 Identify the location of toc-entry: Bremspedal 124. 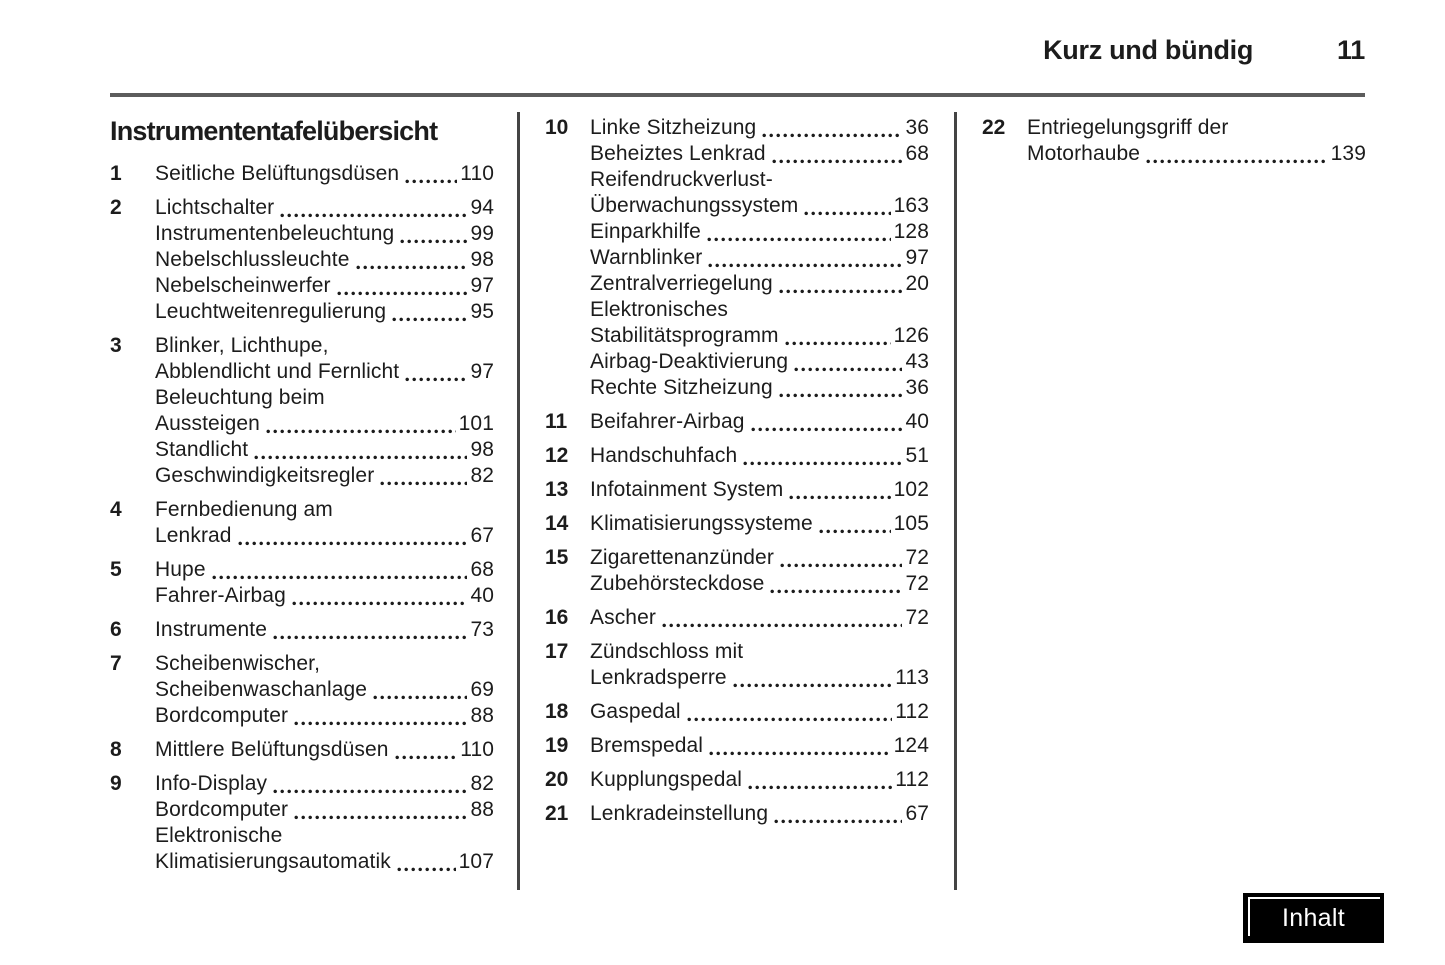
(759, 746).